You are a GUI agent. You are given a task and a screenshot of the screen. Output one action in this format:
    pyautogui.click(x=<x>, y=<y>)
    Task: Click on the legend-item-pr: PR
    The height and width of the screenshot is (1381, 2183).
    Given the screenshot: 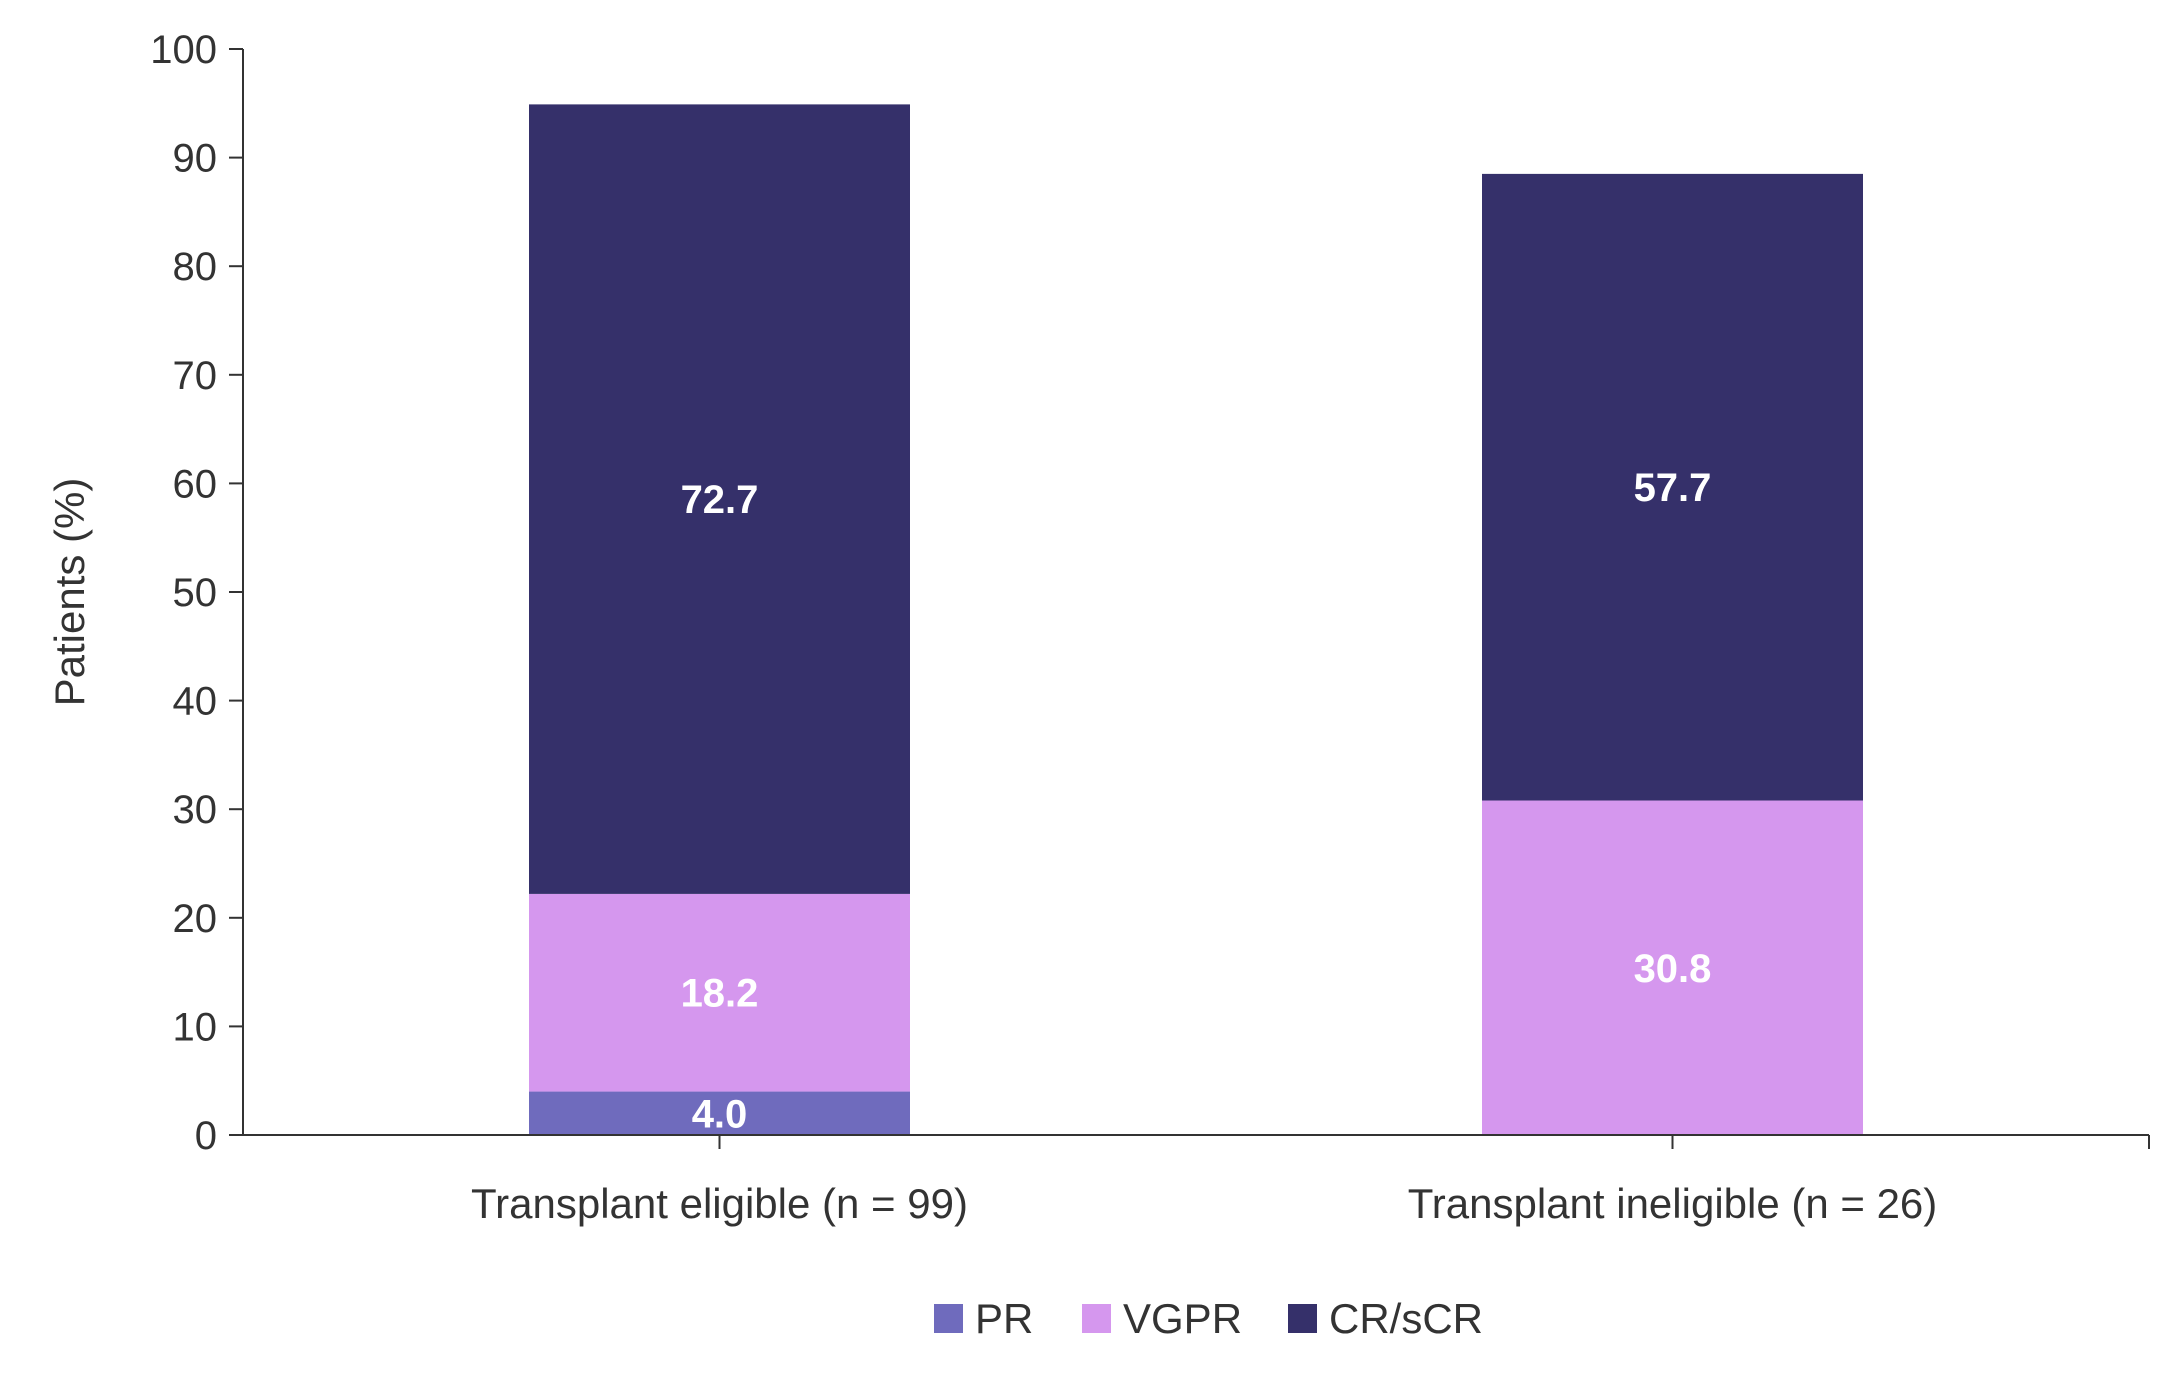 What is the action you would take?
    pyautogui.click(x=983, y=1318)
    